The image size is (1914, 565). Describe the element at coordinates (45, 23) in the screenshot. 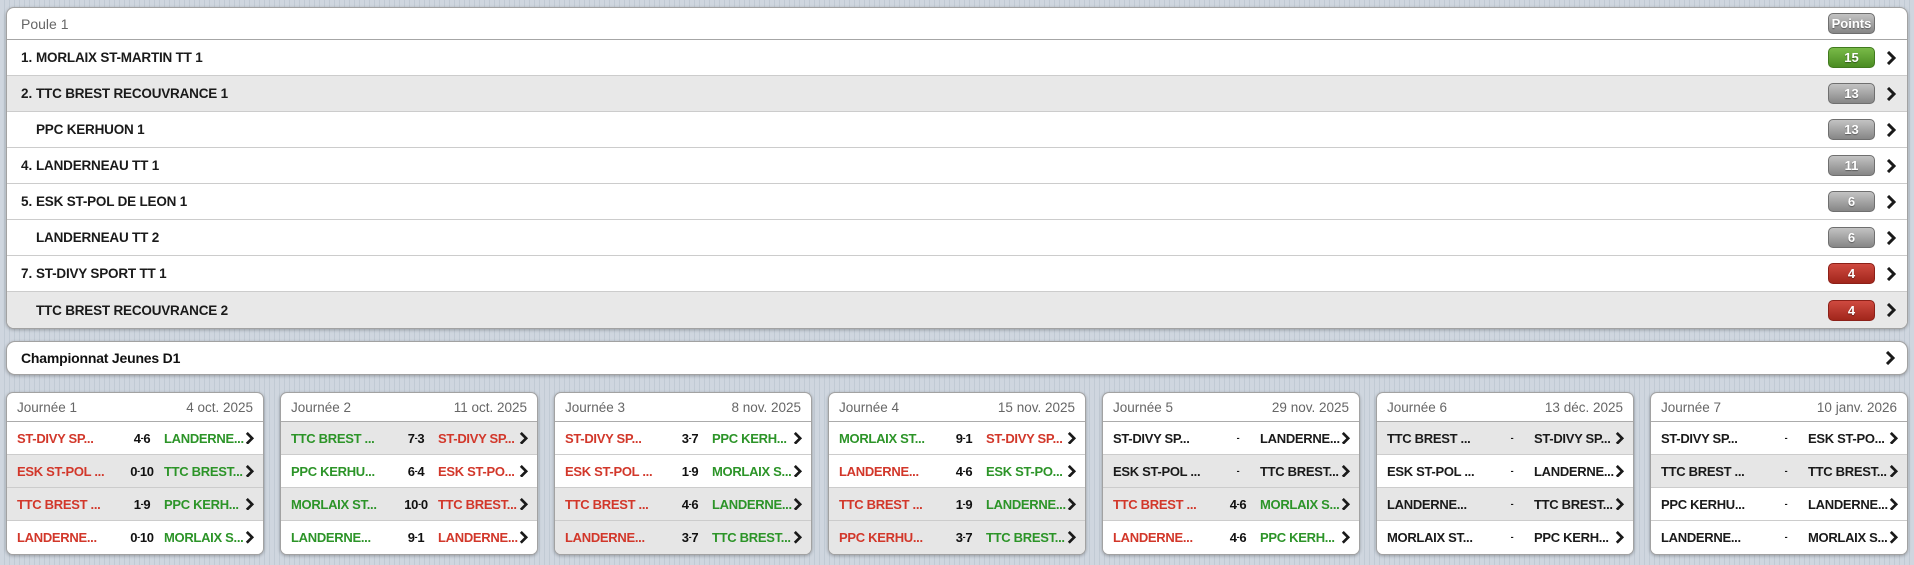

I see `poule-title: Poule 1` at that location.